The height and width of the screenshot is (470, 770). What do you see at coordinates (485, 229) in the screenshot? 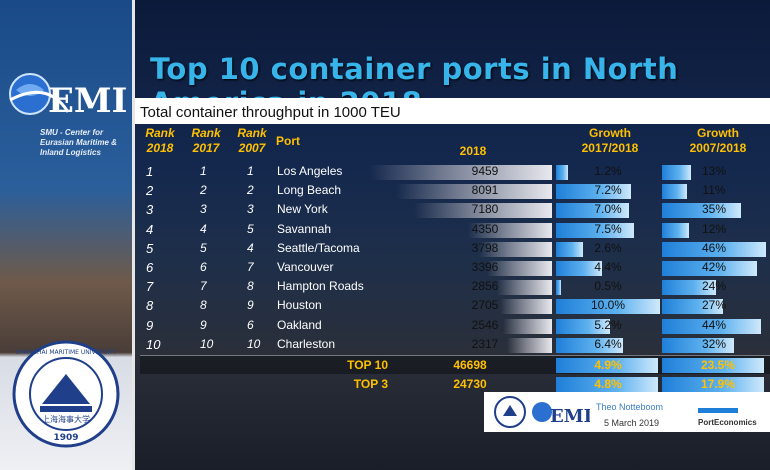
I see `throughput-value: 4350` at bounding box center [485, 229].